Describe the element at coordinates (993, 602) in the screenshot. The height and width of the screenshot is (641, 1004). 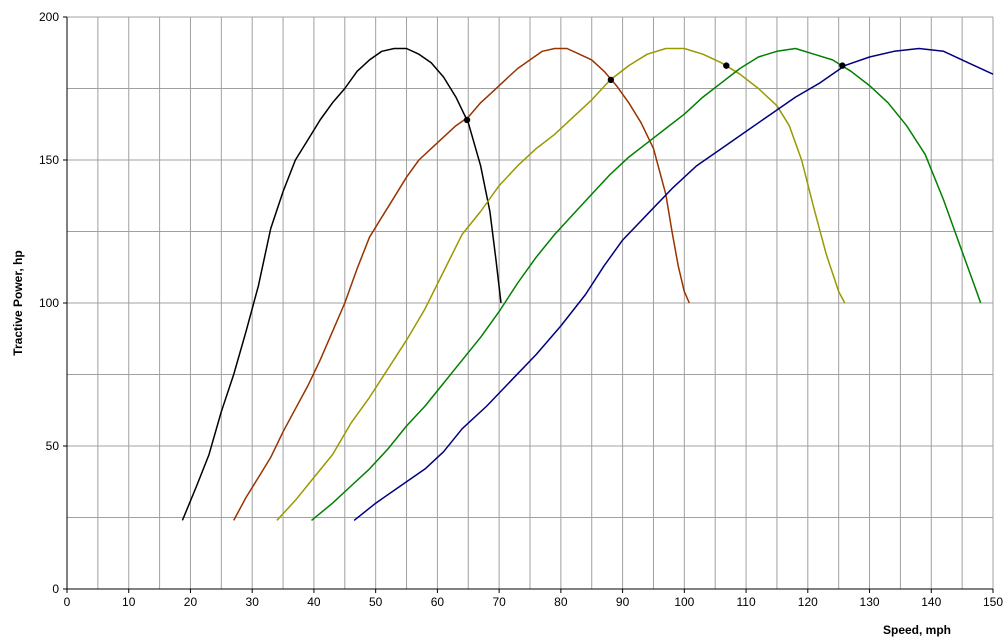
I see `x-tick-label: 150` at that location.